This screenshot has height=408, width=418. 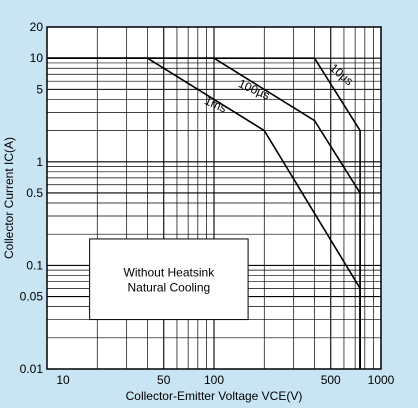 I want to click on x-axis-label: Collector-Emitter Voltage VCE(V), so click(x=214, y=396).